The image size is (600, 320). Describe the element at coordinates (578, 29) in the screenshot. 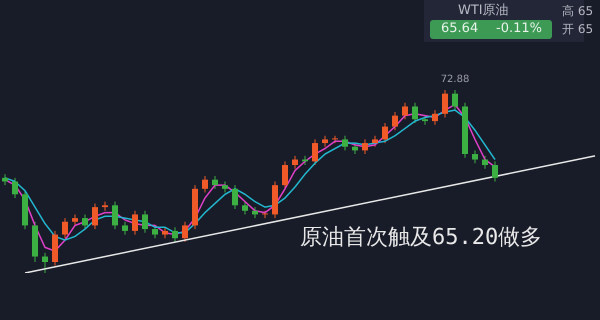

I see `text: 开 65` at that location.